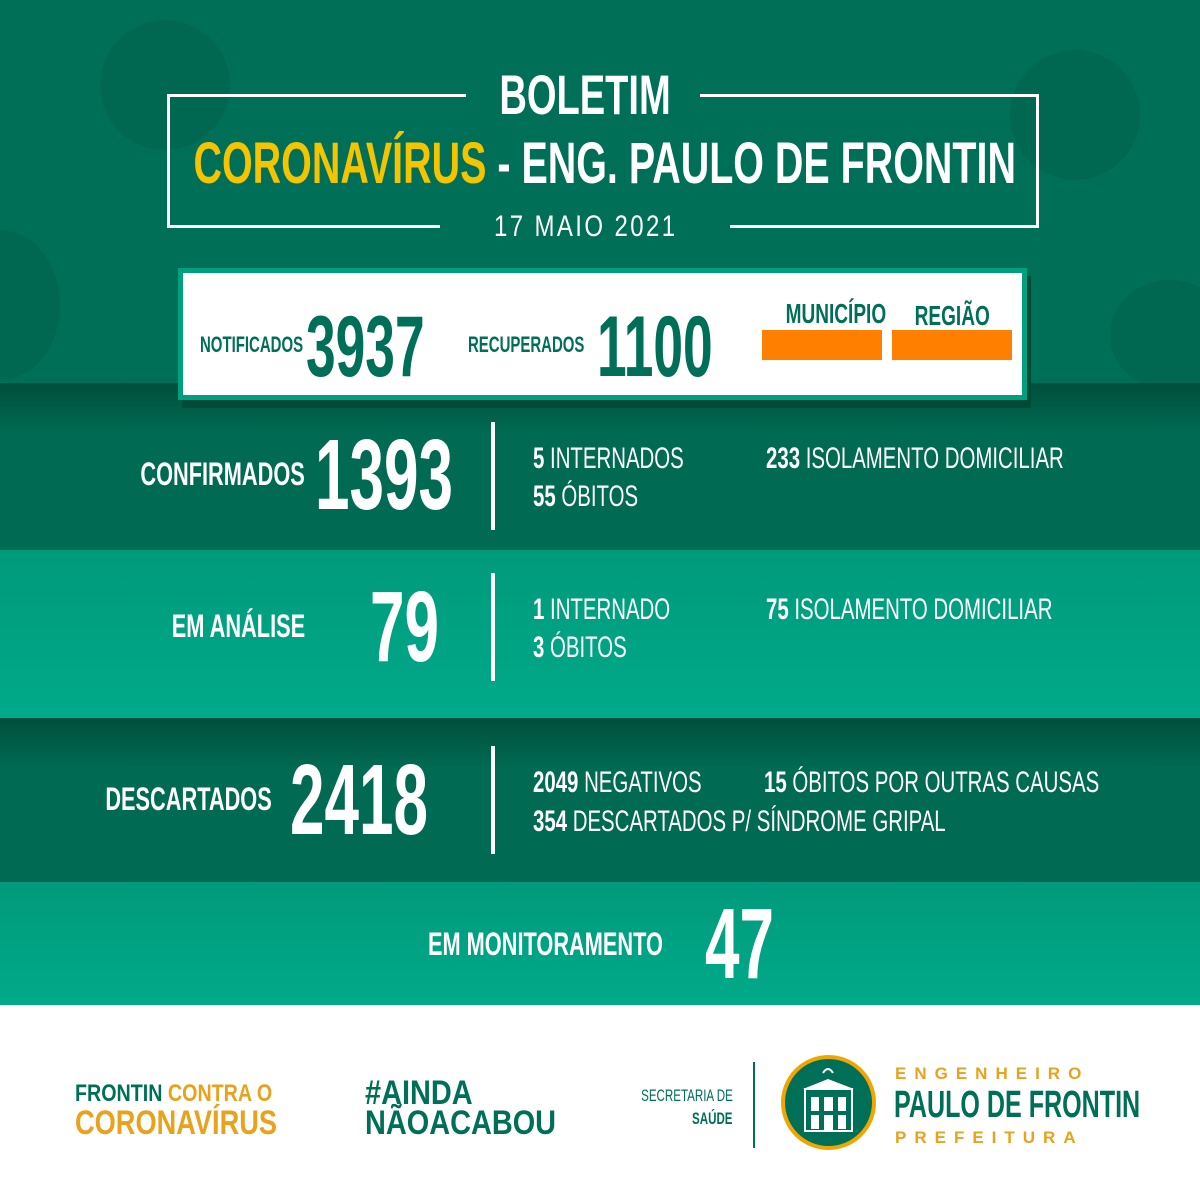 The height and width of the screenshot is (1200, 1200). Describe the element at coordinates (585, 94) in the screenshot. I see `header-title: BOLETIM` at that location.